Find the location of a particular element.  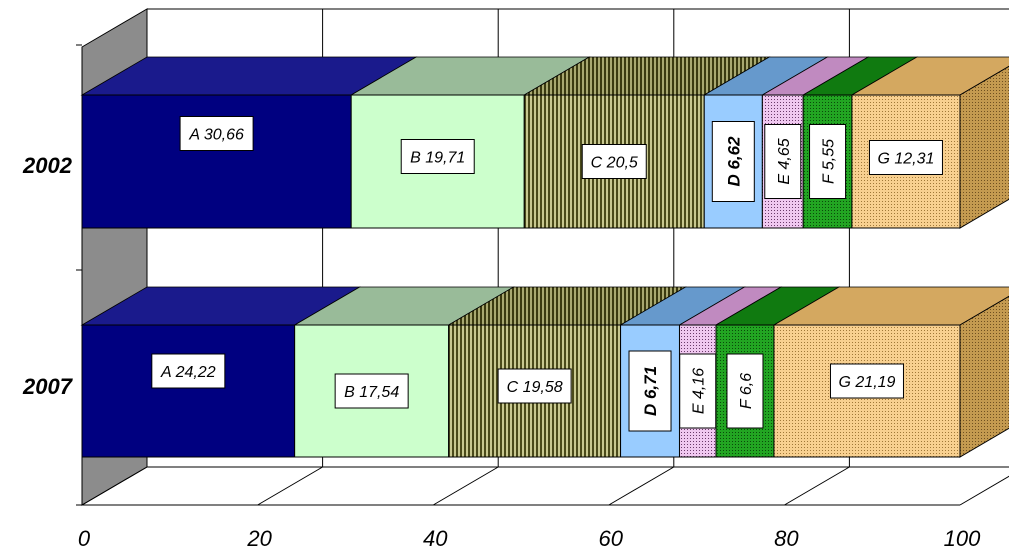

data-label-box-2007-F is located at coordinates (745, 391).